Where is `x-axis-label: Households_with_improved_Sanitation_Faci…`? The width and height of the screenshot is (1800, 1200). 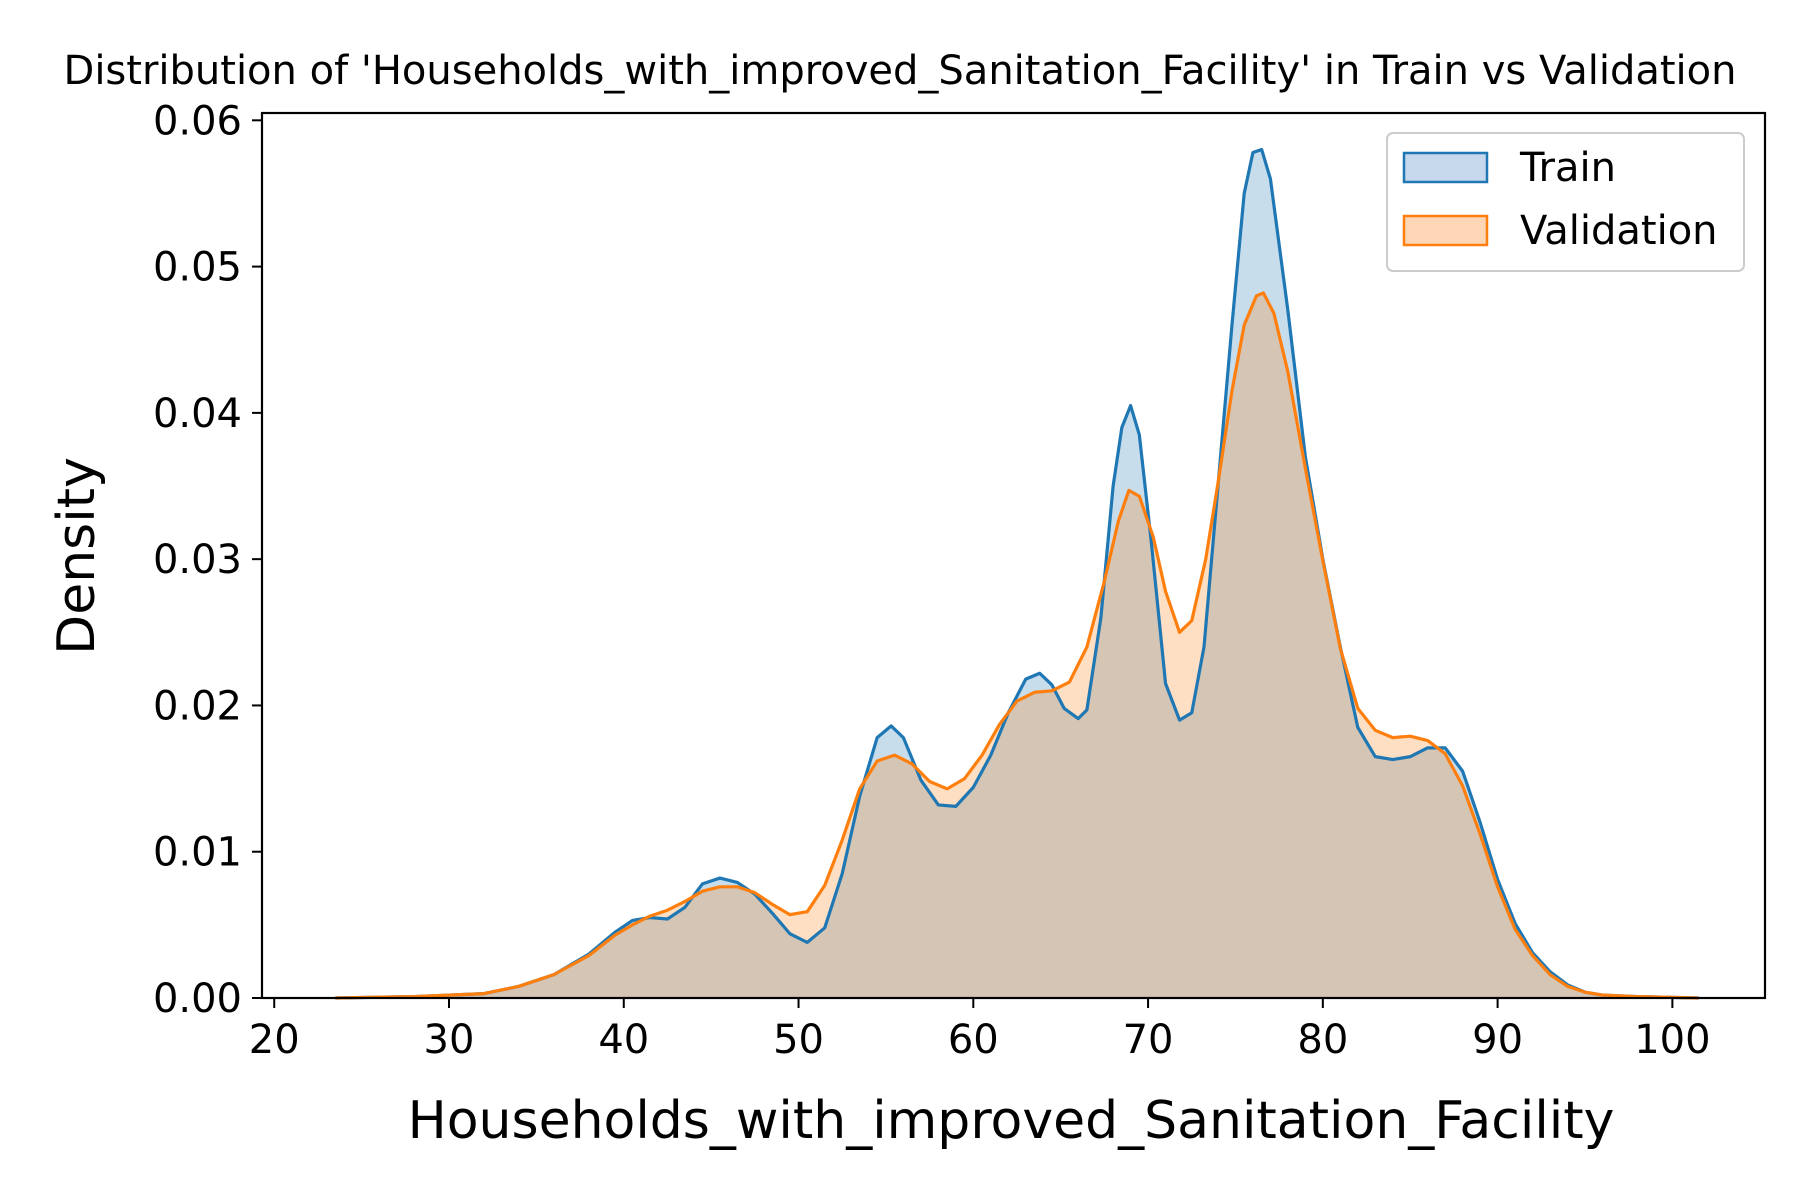 x-axis-label: Households_with_improved_Sanitation_Faci… is located at coordinates (1011, 1121).